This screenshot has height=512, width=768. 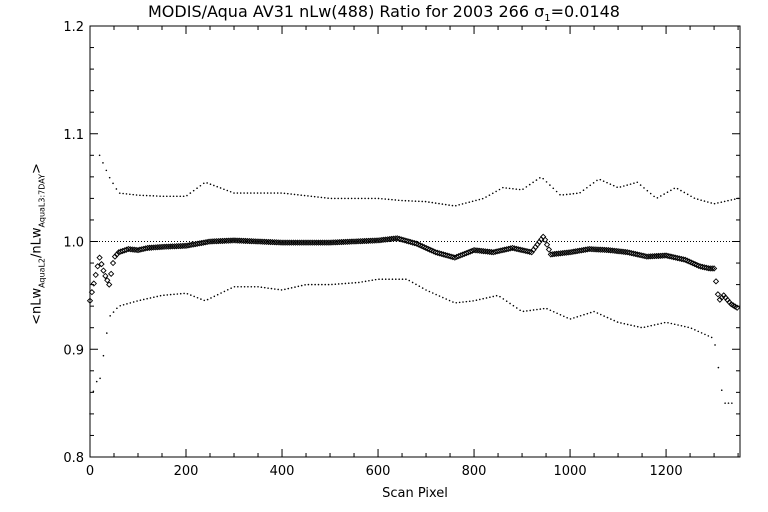 What do you see at coordinates (73, 458) in the screenshot?
I see `y-tick-label: 0.8` at bounding box center [73, 458].